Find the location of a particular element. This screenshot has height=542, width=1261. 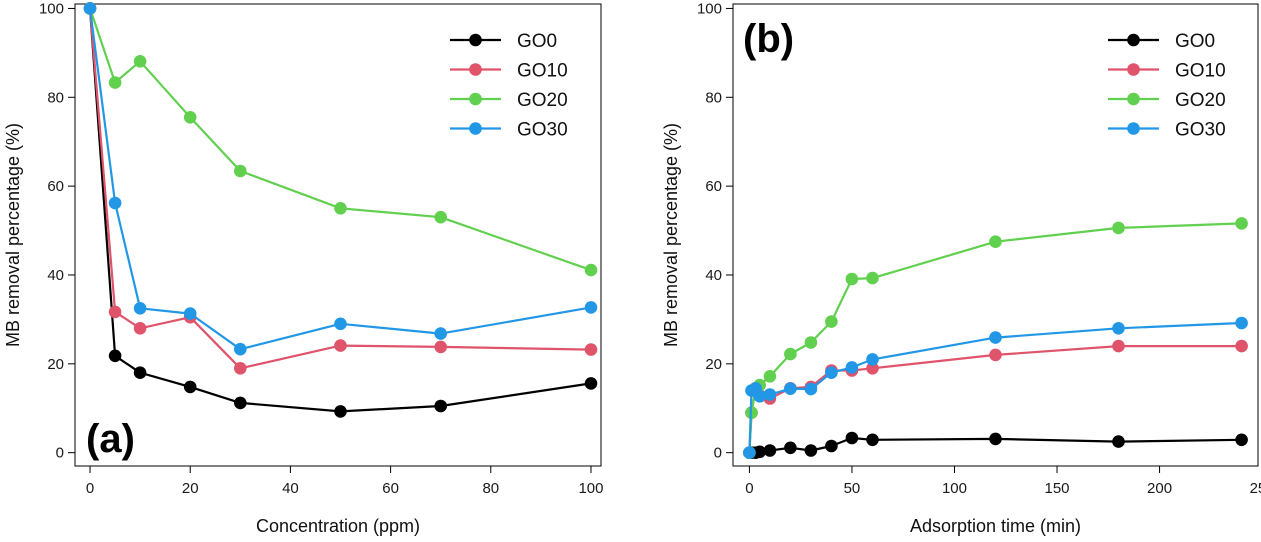

y-axis-title: MB removal percentage (%) is located at coordinates (671, 235).